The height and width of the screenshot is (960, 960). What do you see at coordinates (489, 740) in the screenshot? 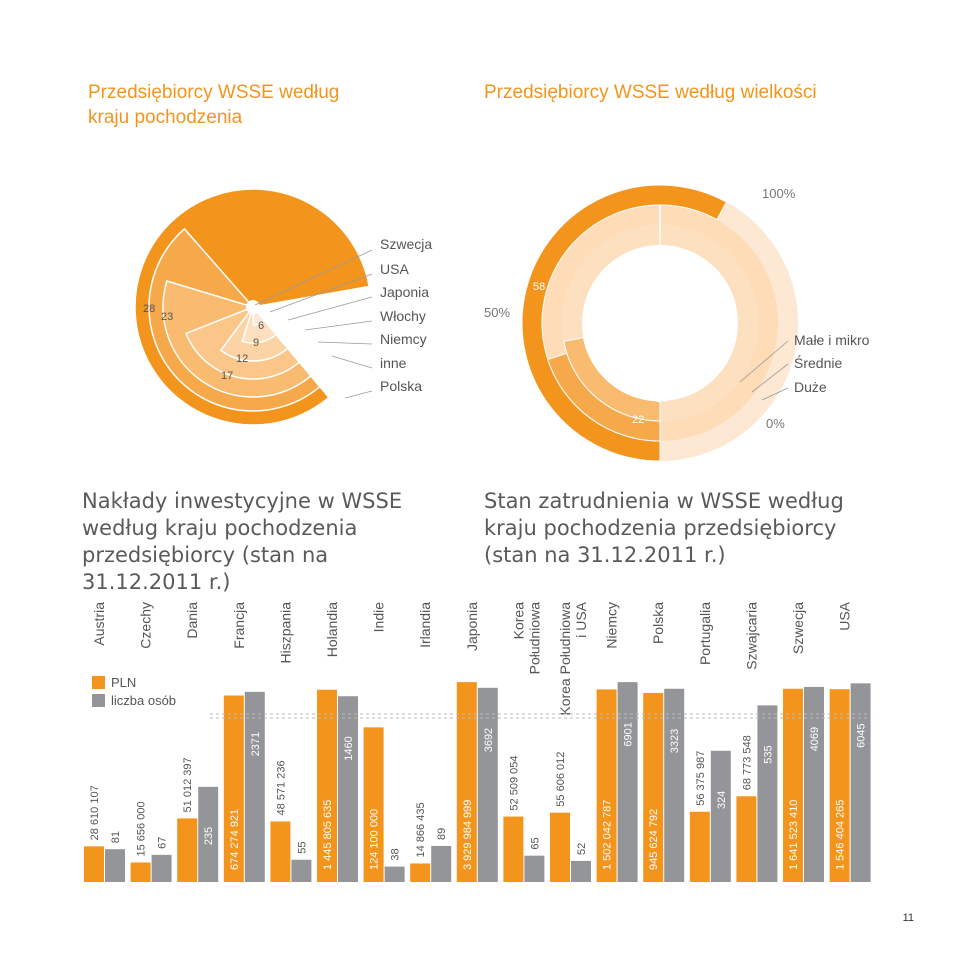
I see `bar-label-employment: 3692` at bounding box center [489, 740].